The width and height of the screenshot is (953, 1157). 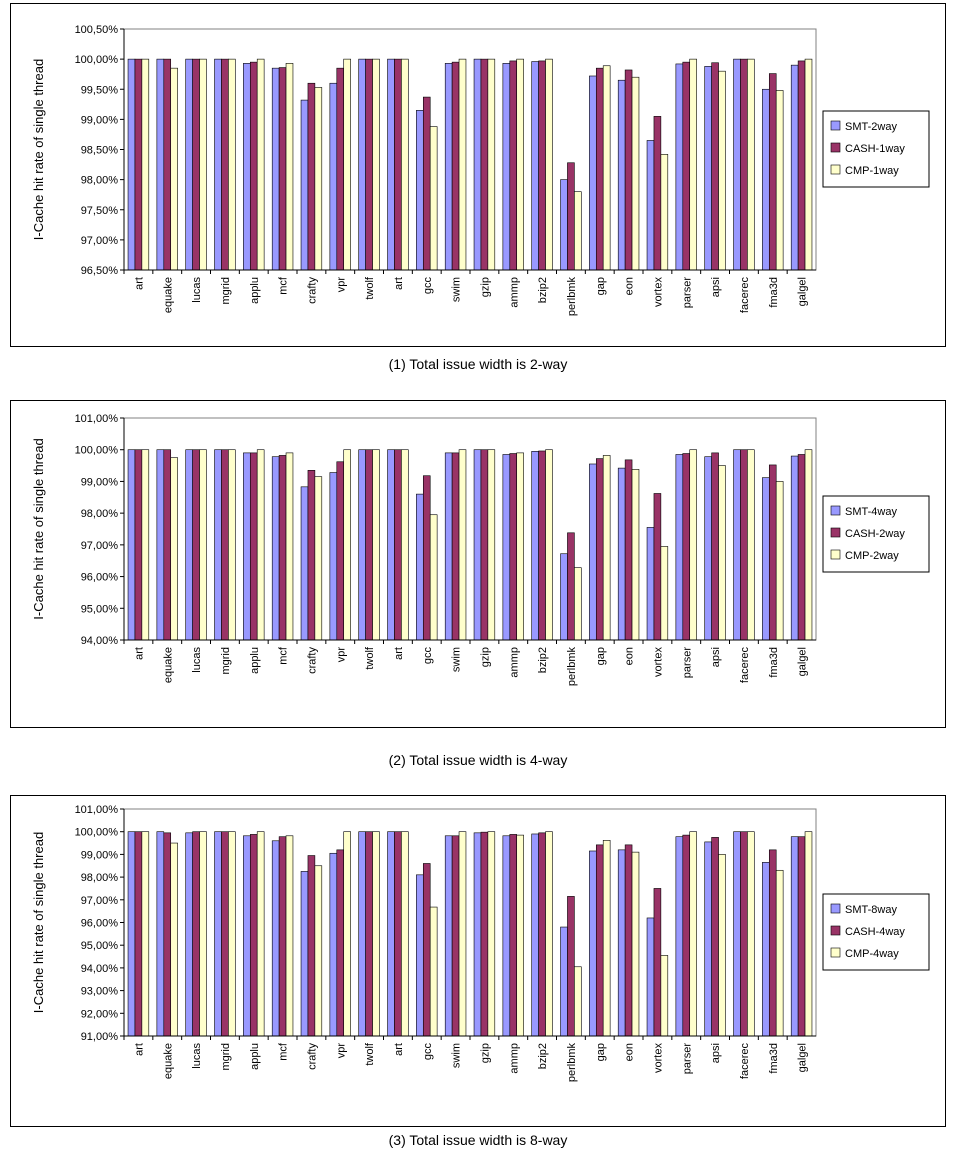 What do you see at coordinates (428, 1052) in the screenshot?
I see `chart-3-x-tick-label: gcc` at bounding box center [428, 1052].